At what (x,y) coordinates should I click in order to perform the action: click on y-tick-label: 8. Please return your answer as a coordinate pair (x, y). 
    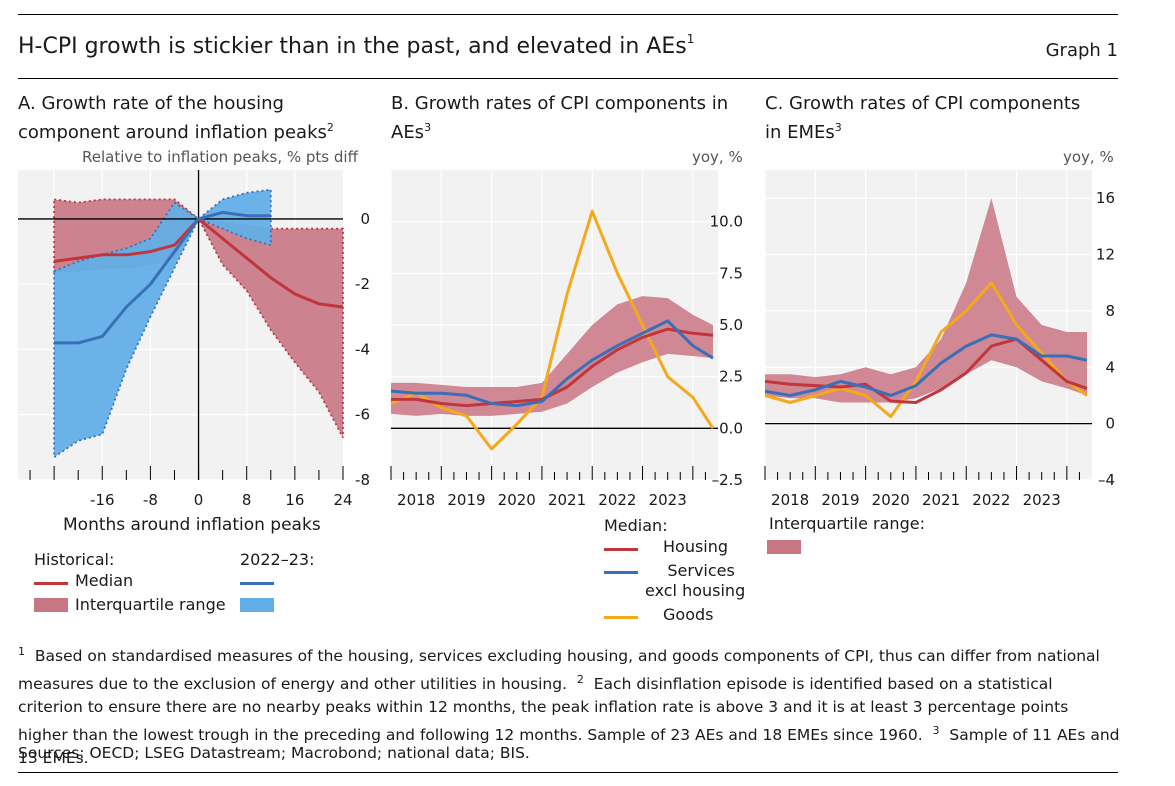
    Looking at the image, I should click on (1110, 311).